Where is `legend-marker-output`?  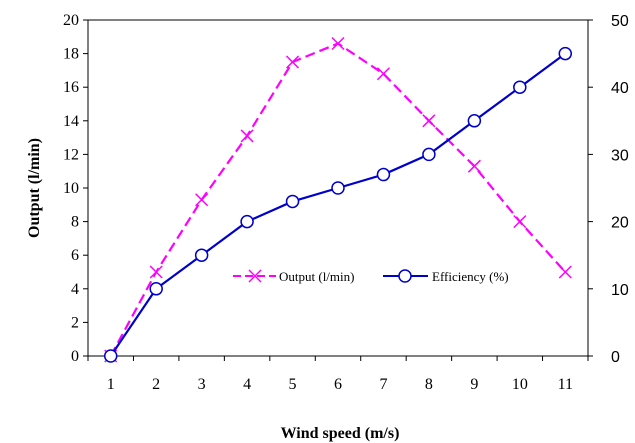 legend-marker-output is located at coordinates (255, 276).